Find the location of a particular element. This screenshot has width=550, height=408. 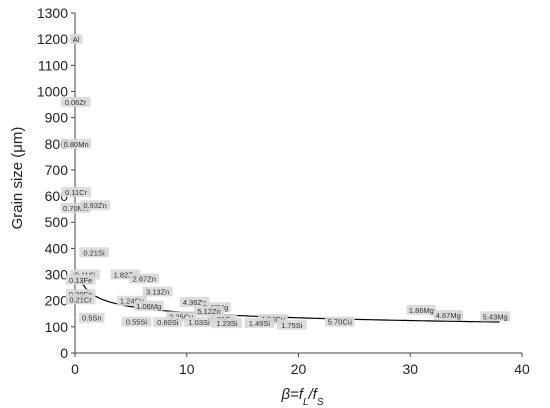

point-label: 2.67Zn is located at coordinates (144, 278).